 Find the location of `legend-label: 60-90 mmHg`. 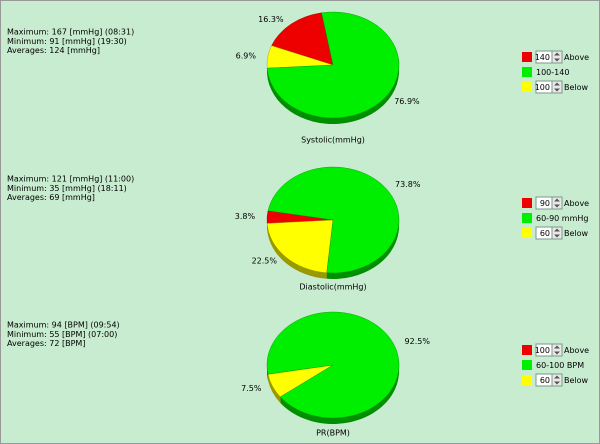

legend-label: 60-90 mmHg is located at coordinates (562, 218).